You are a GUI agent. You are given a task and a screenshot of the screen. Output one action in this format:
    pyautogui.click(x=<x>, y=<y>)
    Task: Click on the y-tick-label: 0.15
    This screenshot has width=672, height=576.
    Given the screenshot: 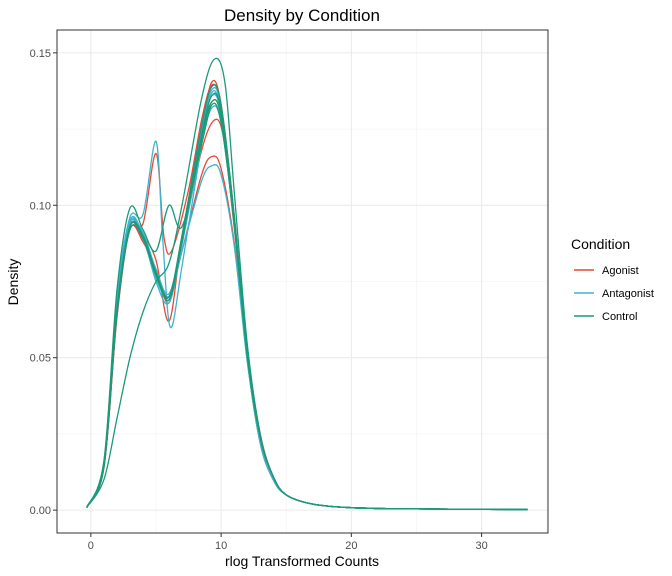 What is the action you would take?
    pyautogui.click(x=40, y=54)
    